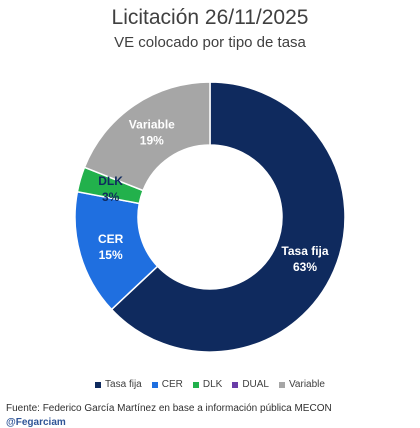 Image resolution: width=420 pixels, height=428 pixels. What do you see at coordinates (111, 247) in the screenshot?
I see `slice-label-cer: CER 15%` at bounding box center [111, 247].